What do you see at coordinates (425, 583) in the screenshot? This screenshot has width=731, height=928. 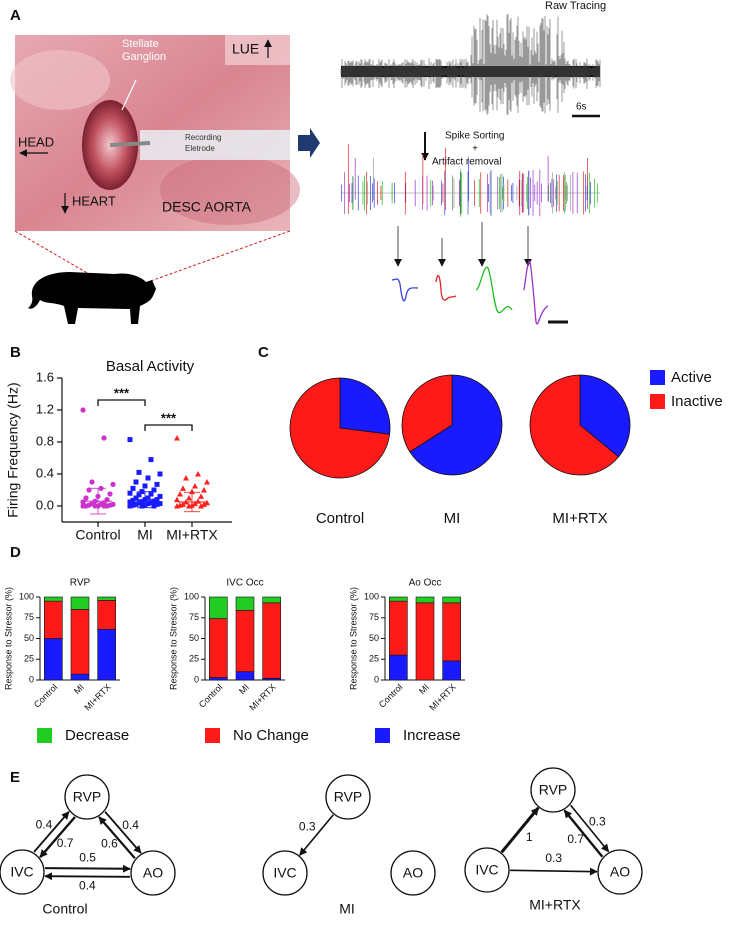 I see `chart-title: Ao Occ` at bounding box center [425, 583].